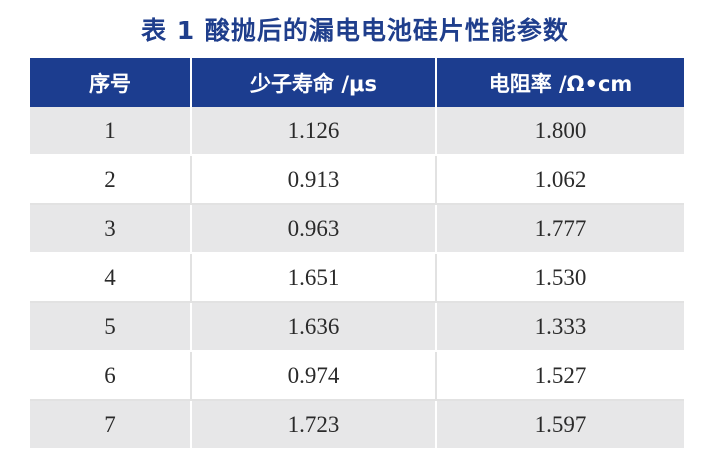 The image size is (710, 465). What do you see at coordinates (111, 82) in the screenshot?
I see `header-index: 序号` at bounding box center [111, 82].